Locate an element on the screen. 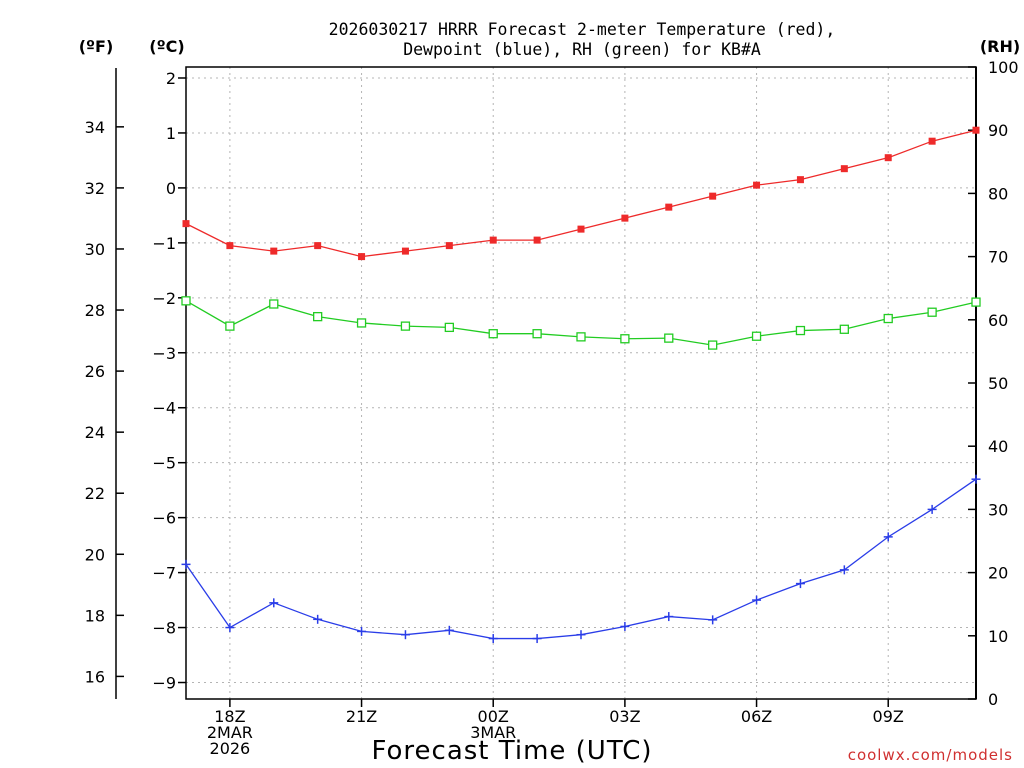 The image size is (1024, 768). celsius-tick-label: −2 is located at coordinates (164, 298).